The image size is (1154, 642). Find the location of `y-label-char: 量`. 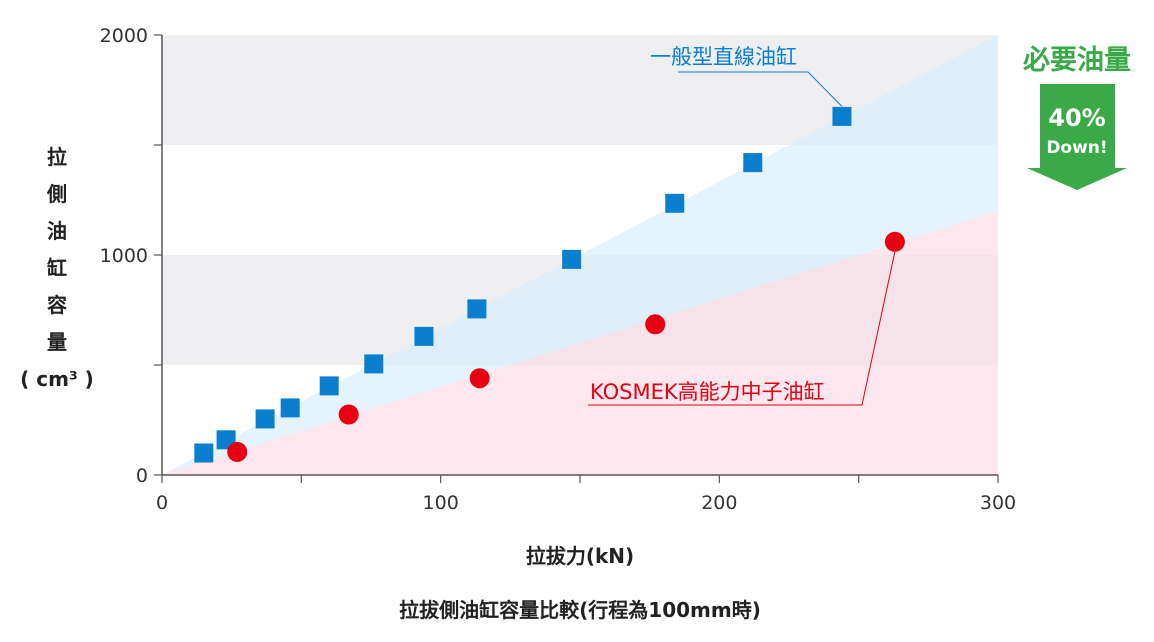

y-label-char: 量 is located at coordinates (57, 342).